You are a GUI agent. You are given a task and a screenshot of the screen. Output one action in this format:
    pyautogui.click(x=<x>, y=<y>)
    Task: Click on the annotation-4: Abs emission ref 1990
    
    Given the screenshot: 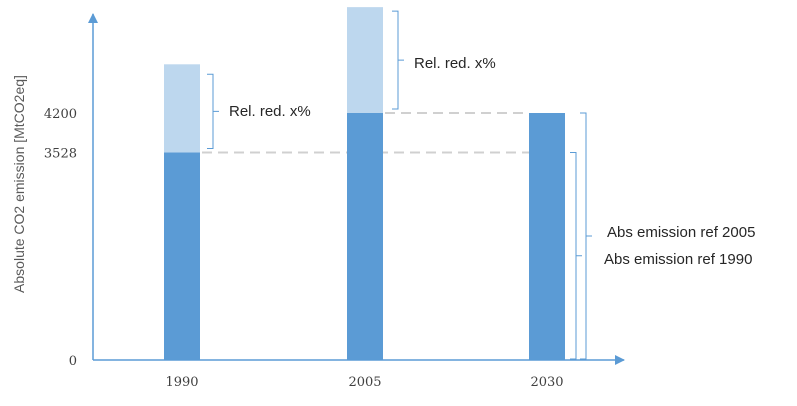 What is the action you would take?
    pyautogui.click(x=678, y=259)
    